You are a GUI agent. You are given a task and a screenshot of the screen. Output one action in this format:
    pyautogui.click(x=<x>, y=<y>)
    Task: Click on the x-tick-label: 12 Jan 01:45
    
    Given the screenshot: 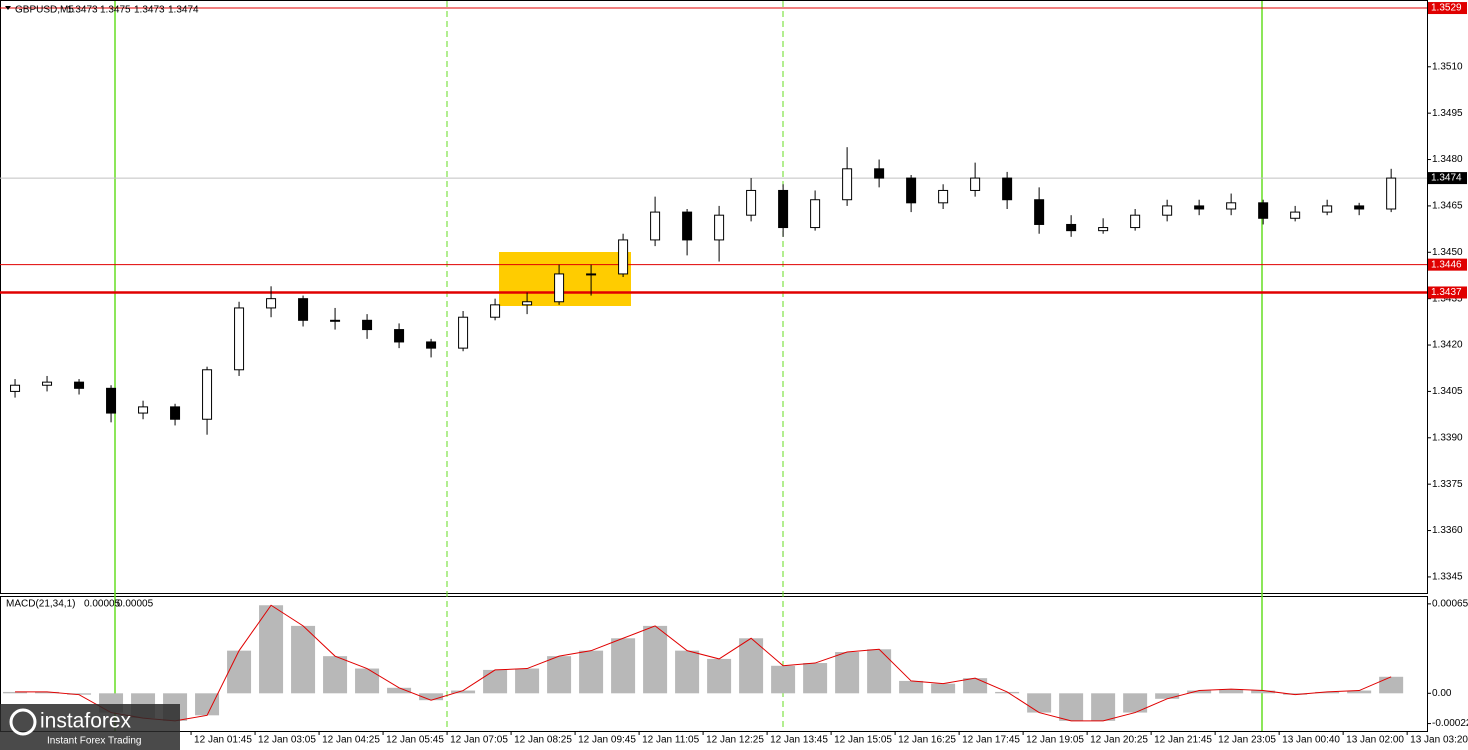 What is the action you would take?
    pyautogui.click(x=223, y=740)
    